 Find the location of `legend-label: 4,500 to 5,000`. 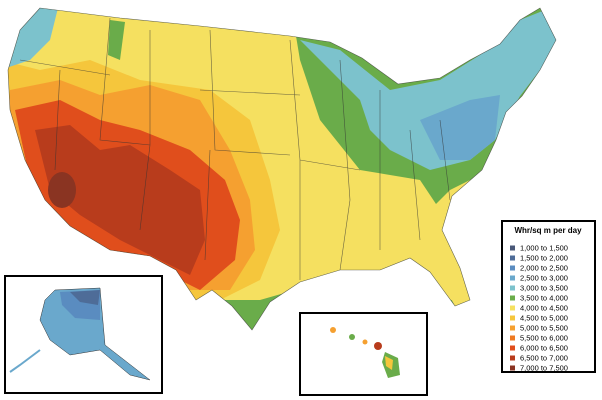

legend-label: 4,500 to 5,000 is located at coordinates (544, 318).